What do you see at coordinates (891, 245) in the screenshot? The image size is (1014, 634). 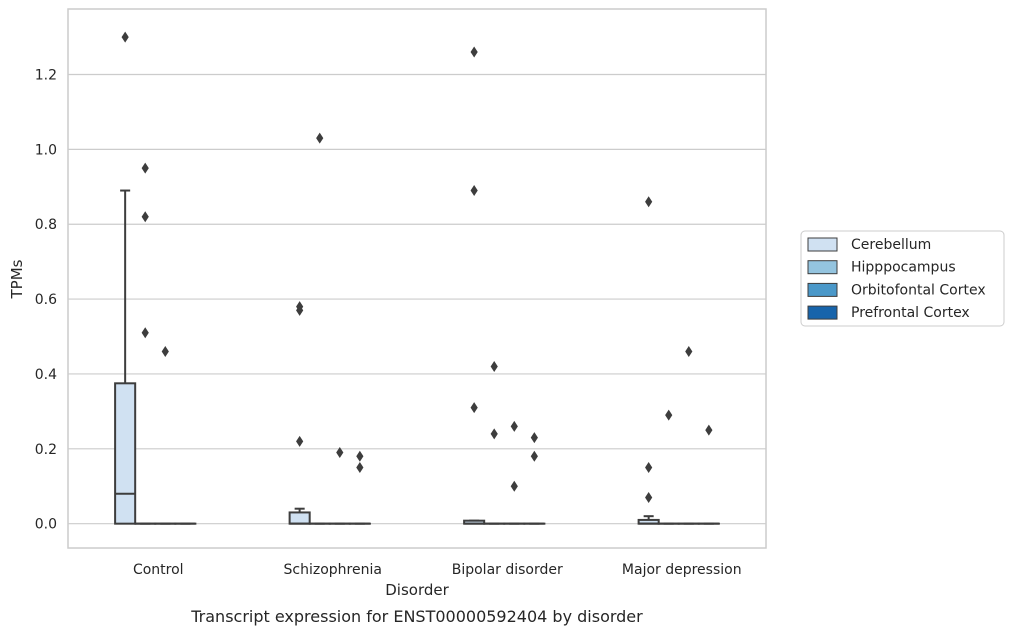 I see `legend-label: Cerebellum` at bounding box center [891, 245].